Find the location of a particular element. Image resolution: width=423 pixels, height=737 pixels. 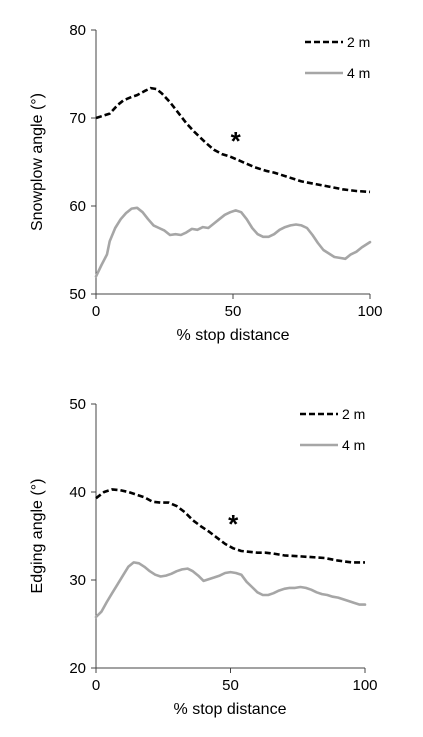

y-tick-label: 20 is located at coordinates (77, 668).